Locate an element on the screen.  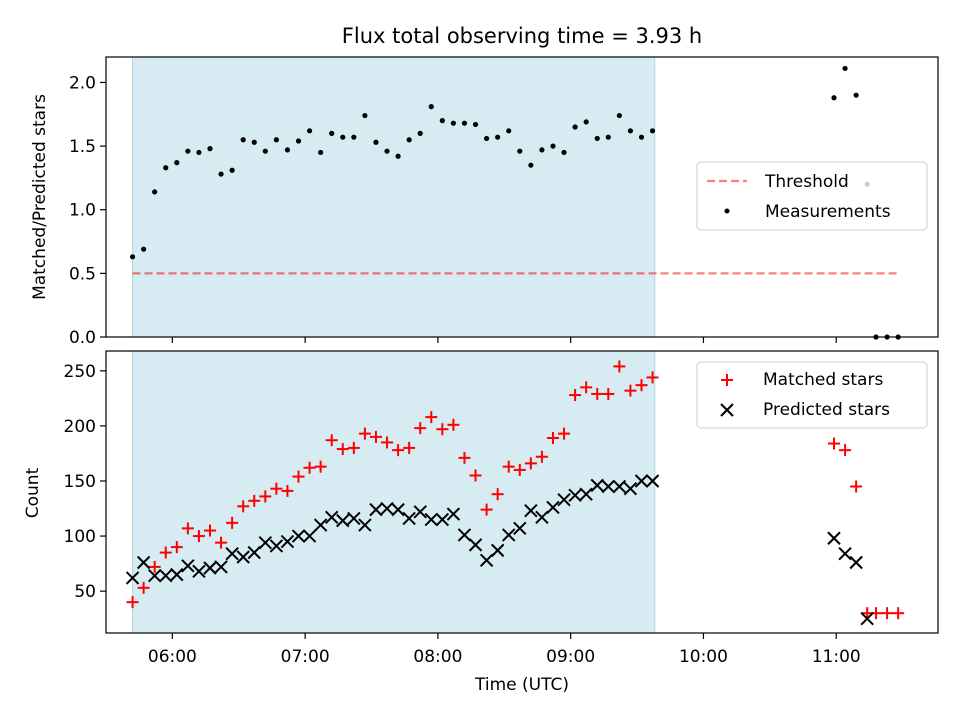
legend-measurements-swatch is located at coordinates (727, 211).